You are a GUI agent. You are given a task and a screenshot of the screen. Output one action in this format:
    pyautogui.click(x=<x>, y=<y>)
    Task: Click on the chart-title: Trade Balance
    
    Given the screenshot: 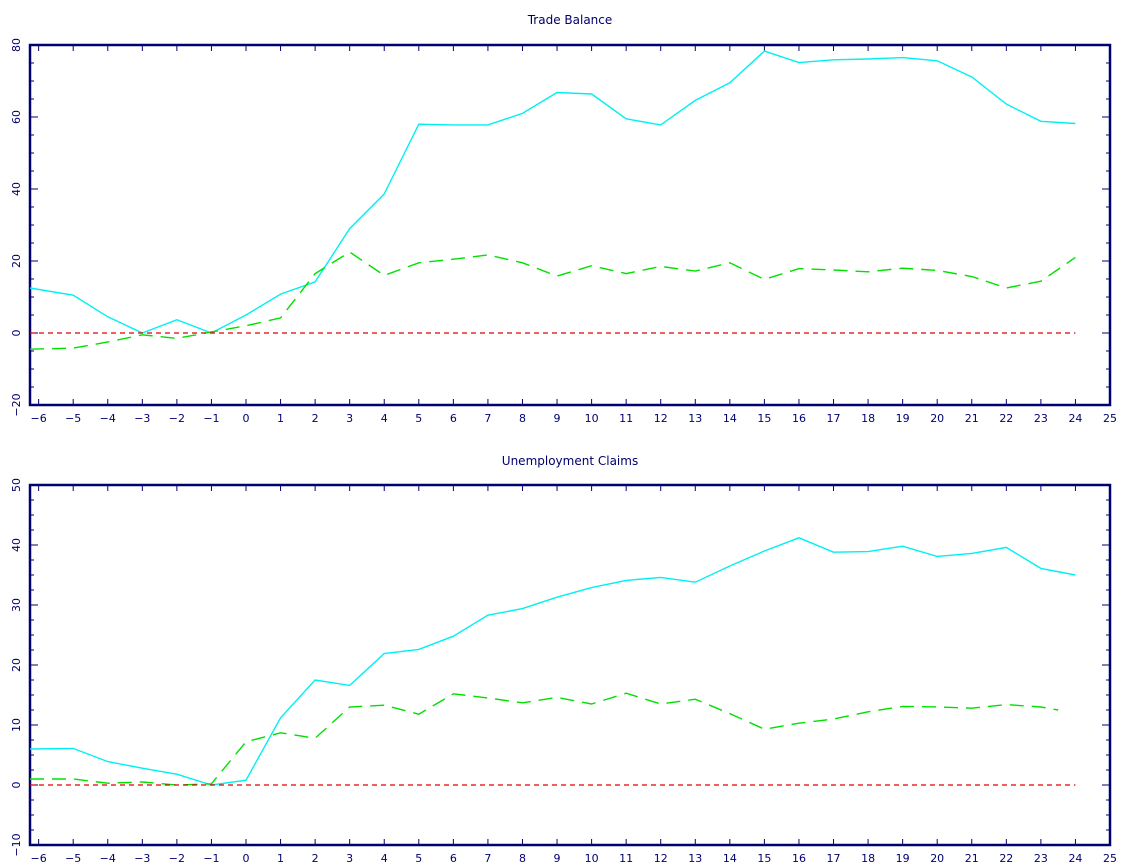 What is the action you would take?
    pyautogui.click(x=570, y=20)
    